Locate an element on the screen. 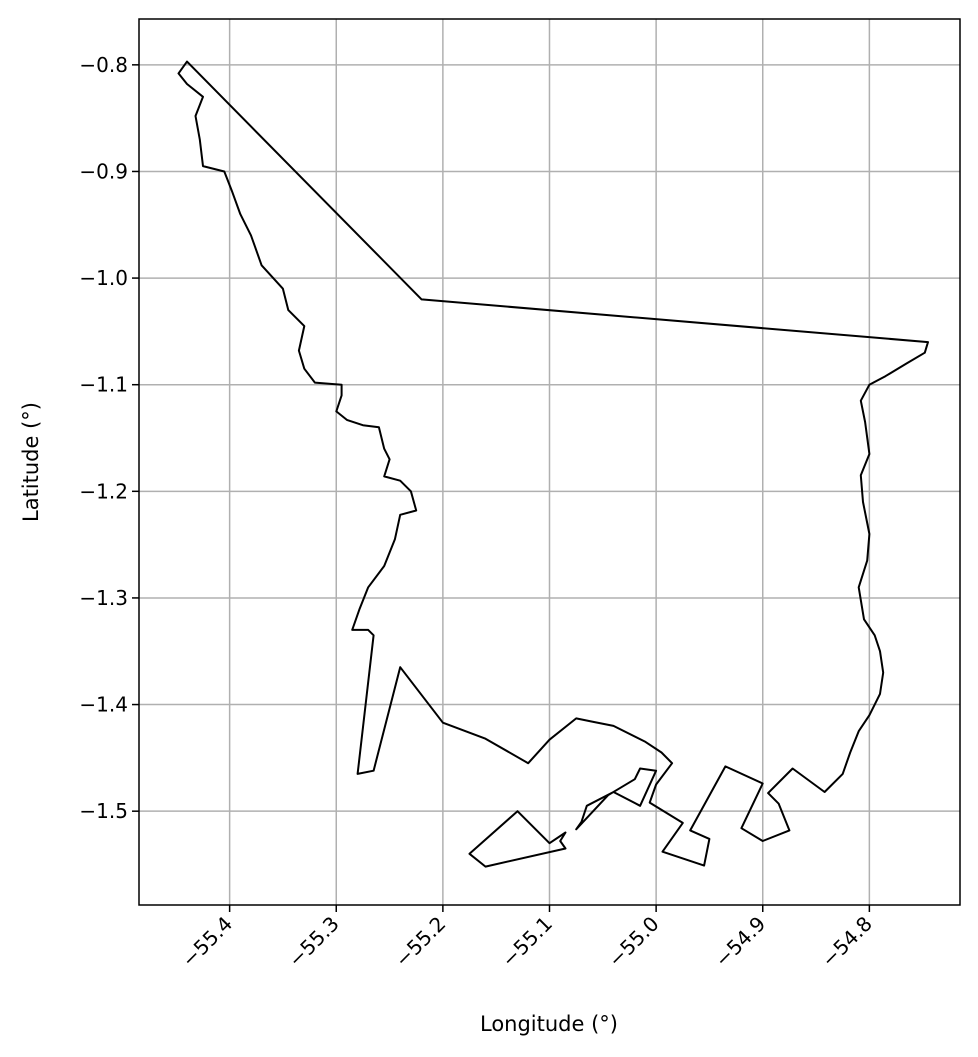  y-tick-label: −1.1 is located at coordinates (103, 385).